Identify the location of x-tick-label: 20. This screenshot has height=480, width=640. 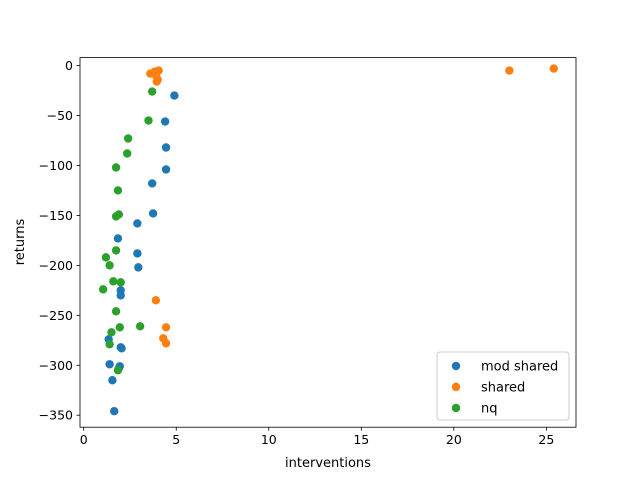
(454, 439).